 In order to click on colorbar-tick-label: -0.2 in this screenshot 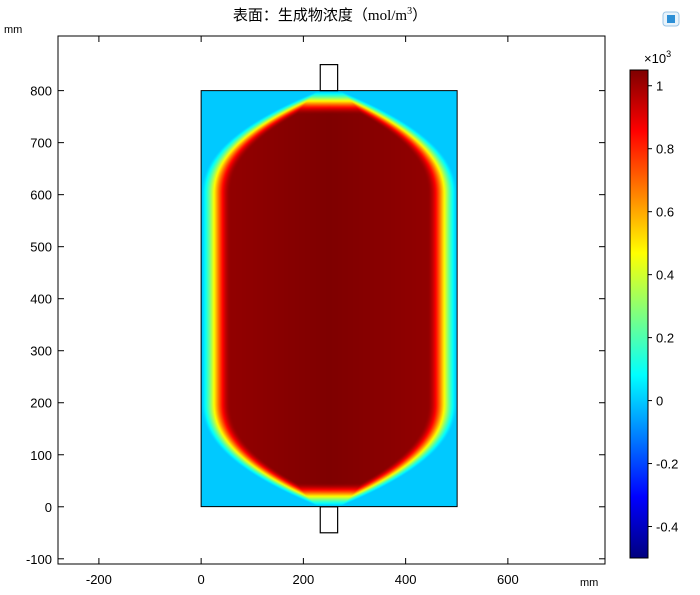, I will do `click(667, 464)`.